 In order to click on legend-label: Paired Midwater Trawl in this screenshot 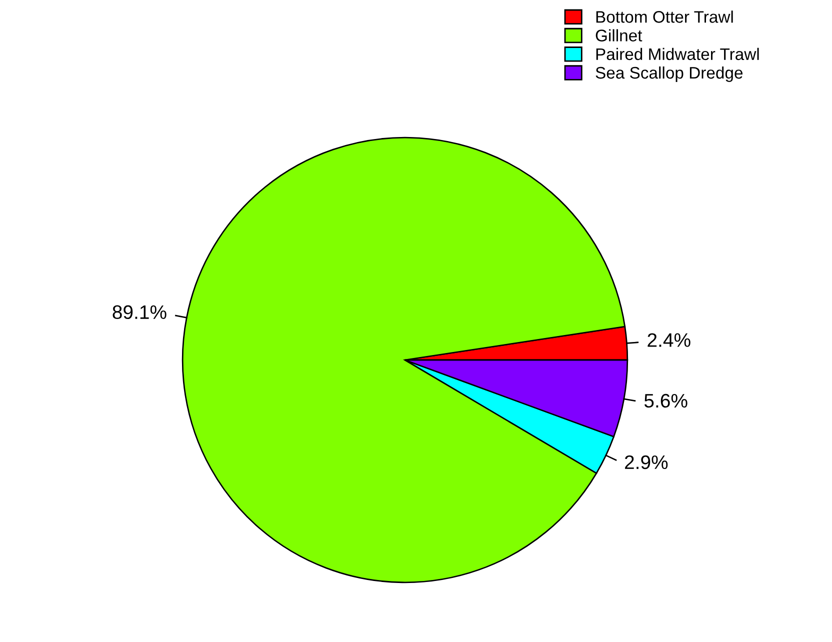, I will do `click(677, 54)`.